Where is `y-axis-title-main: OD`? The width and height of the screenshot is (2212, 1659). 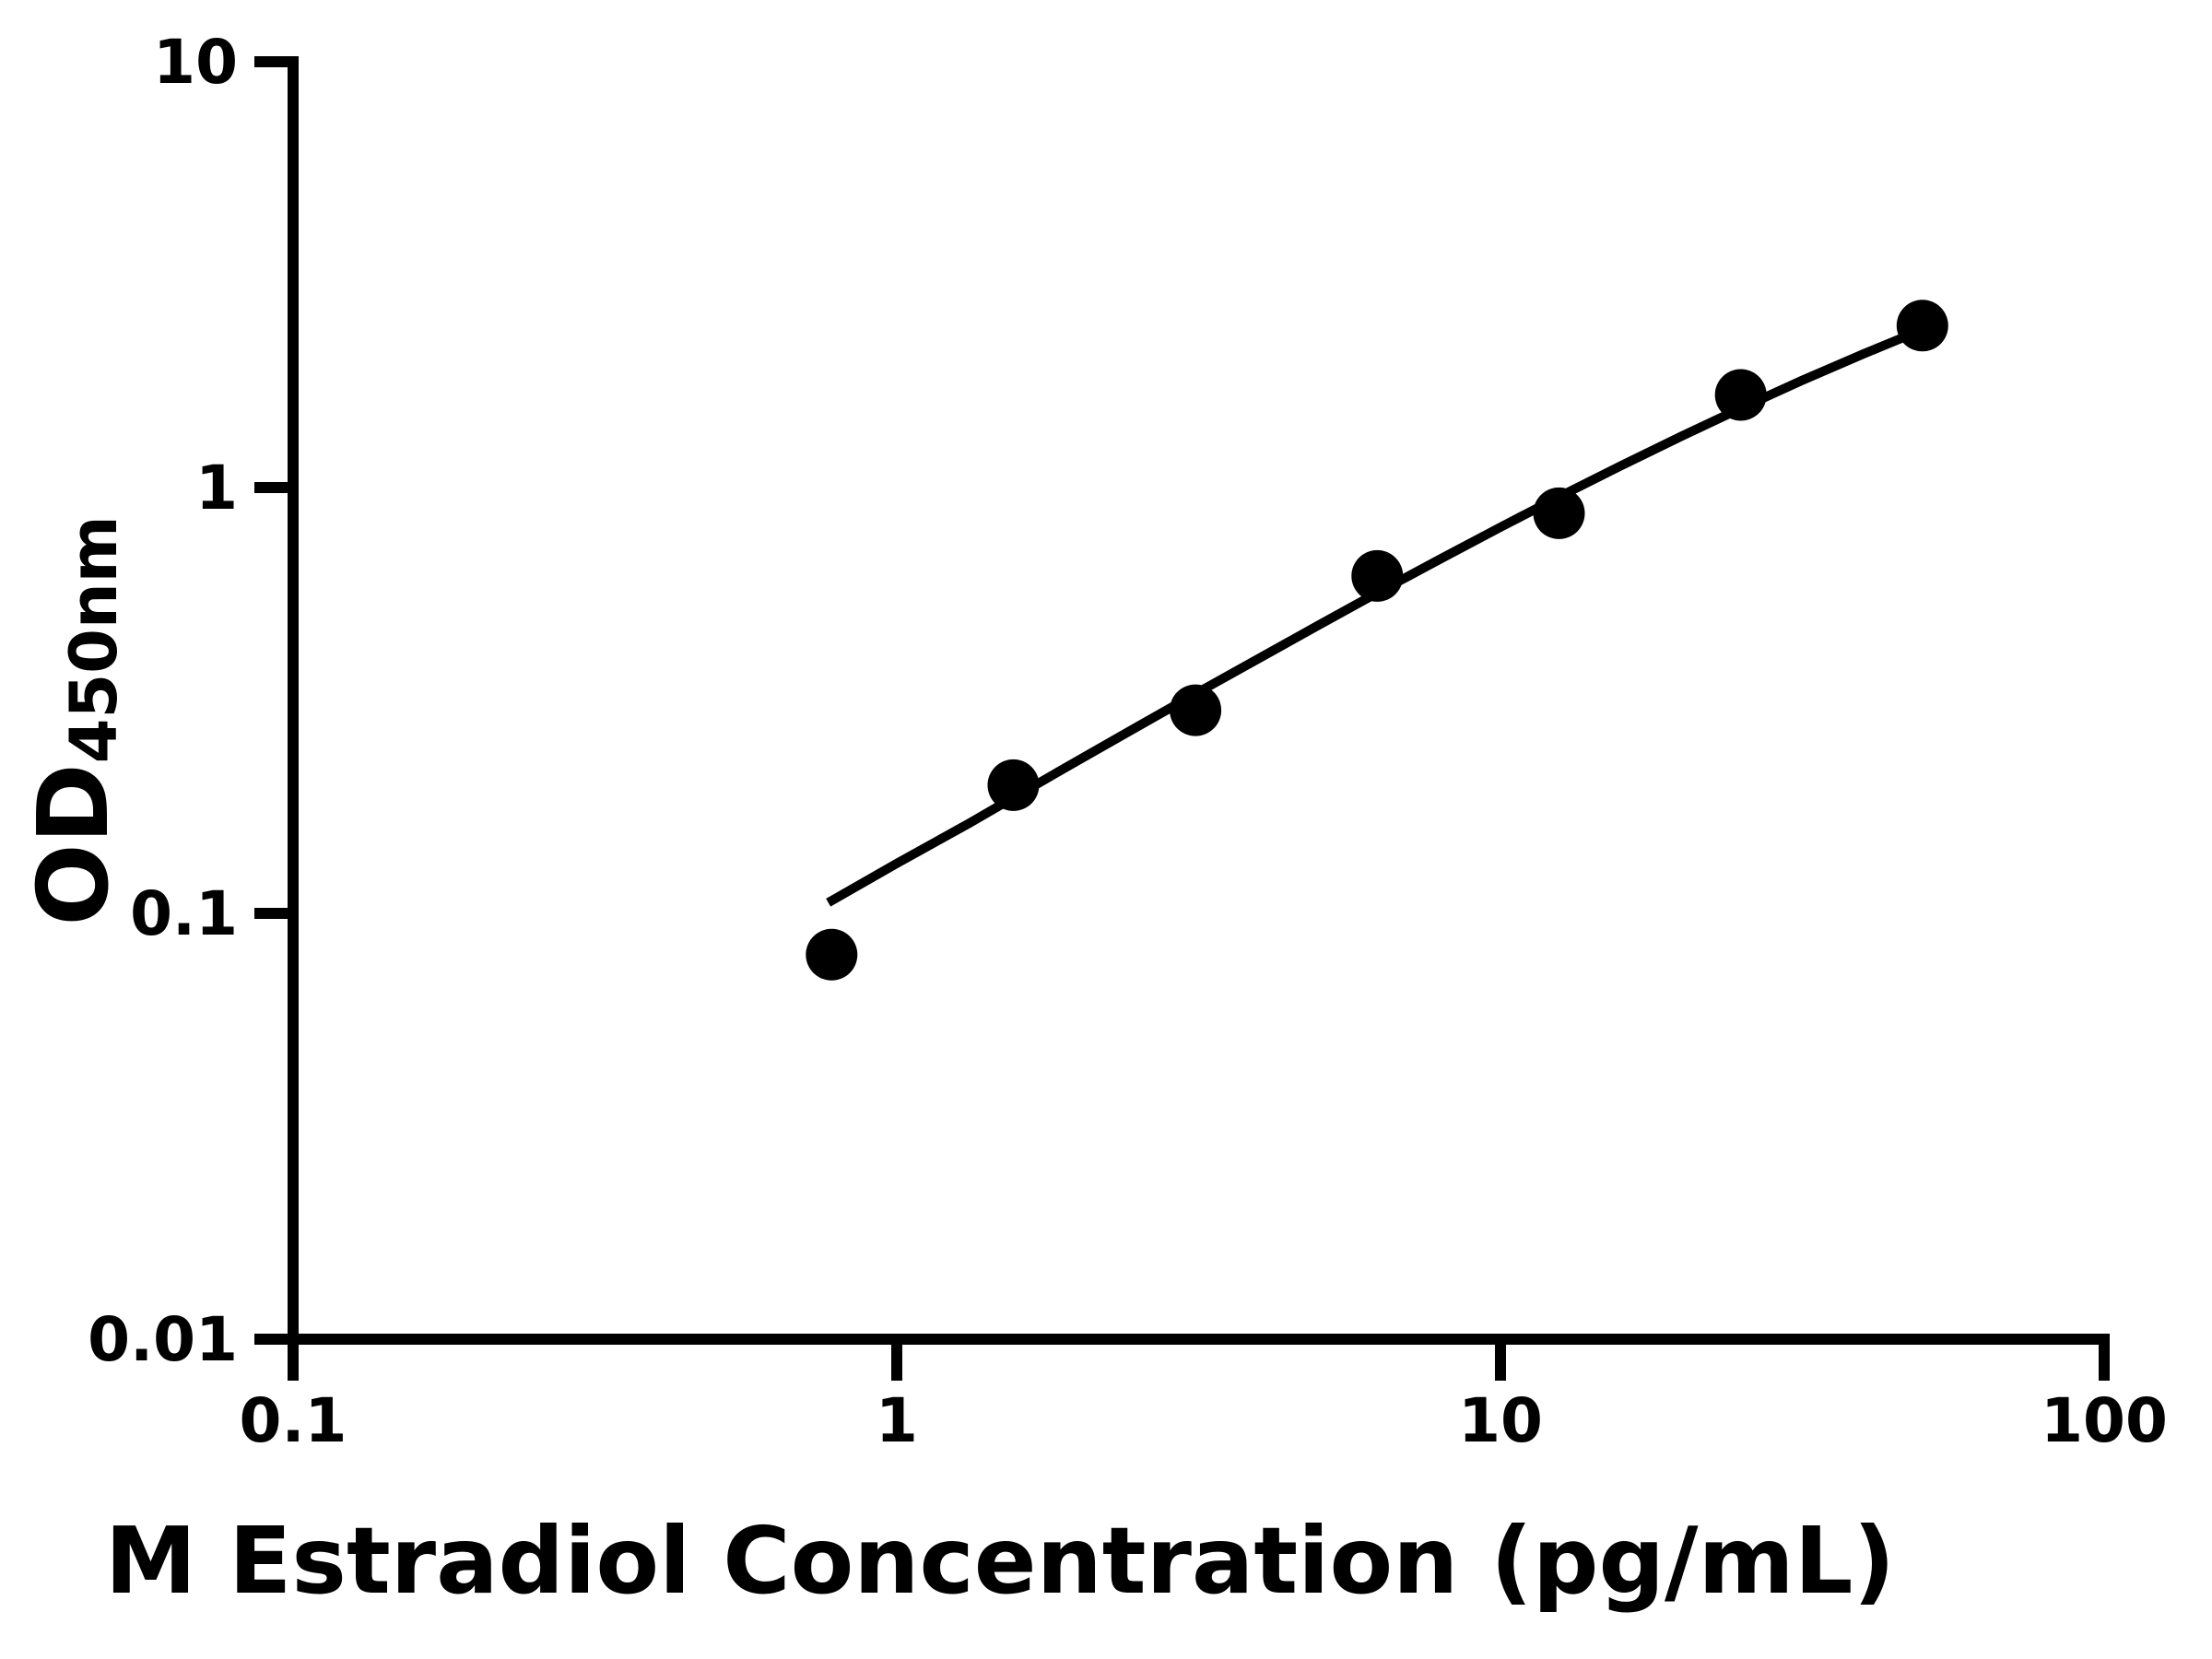 y-axis-title-main: OD is located at coordinates (74, 844).